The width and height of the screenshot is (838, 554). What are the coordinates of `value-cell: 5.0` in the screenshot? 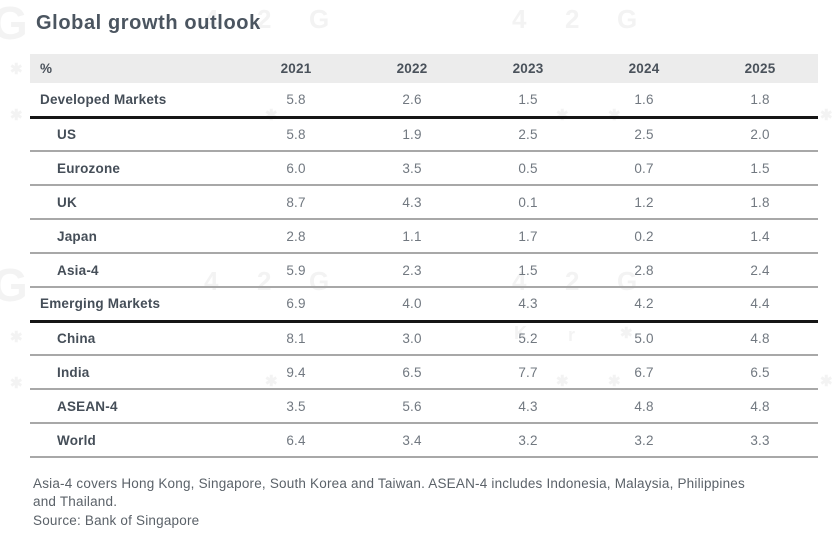 It's located at (644, 338).